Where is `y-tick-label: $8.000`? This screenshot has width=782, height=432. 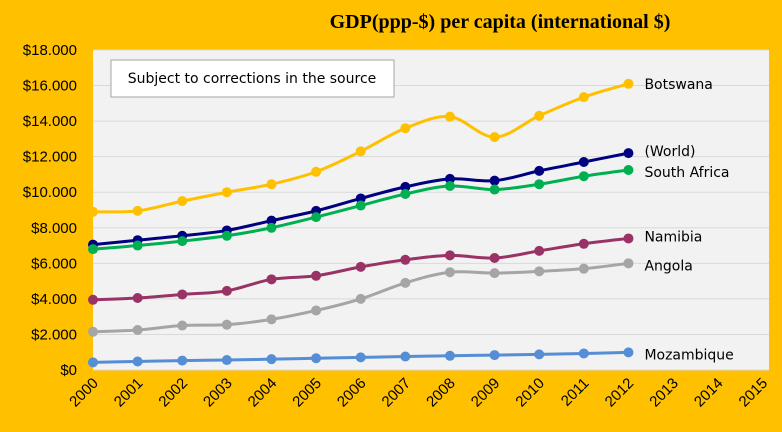
y-tick-label: $8.000 is located at coordinates (54, 228).